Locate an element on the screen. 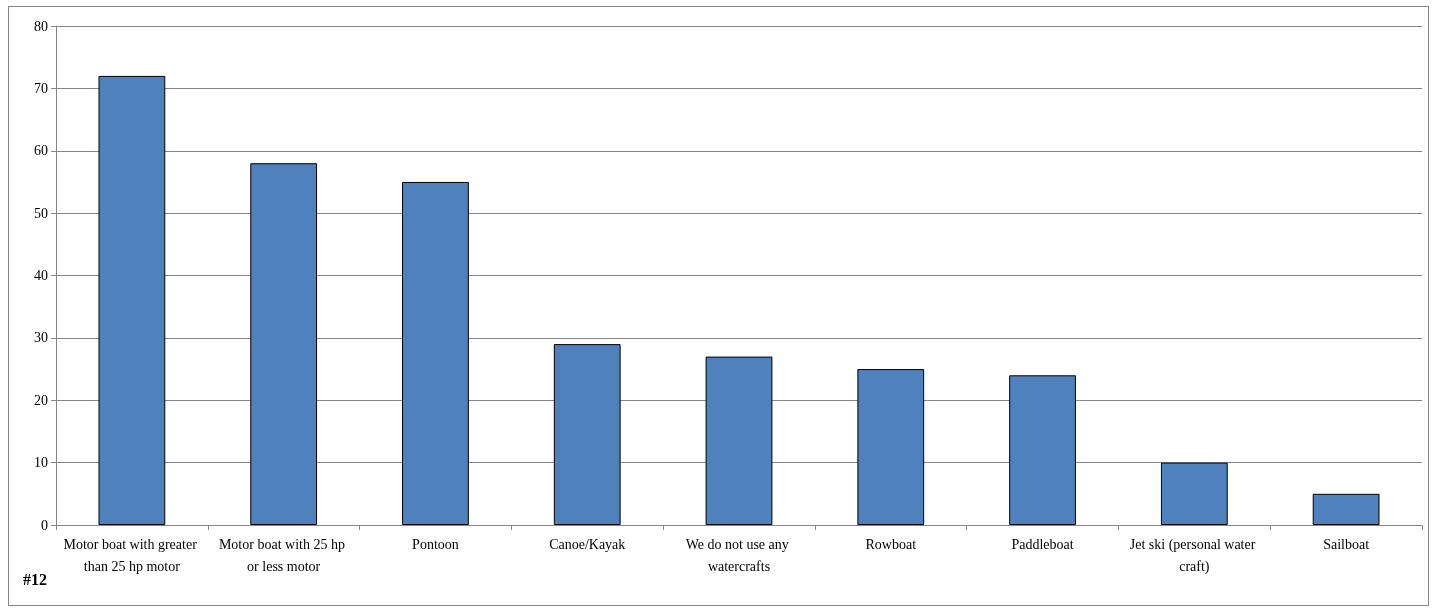 This screenshot has width=1439, height=608. x-tick-label: Rowboat is located at coordinates (891, 544).